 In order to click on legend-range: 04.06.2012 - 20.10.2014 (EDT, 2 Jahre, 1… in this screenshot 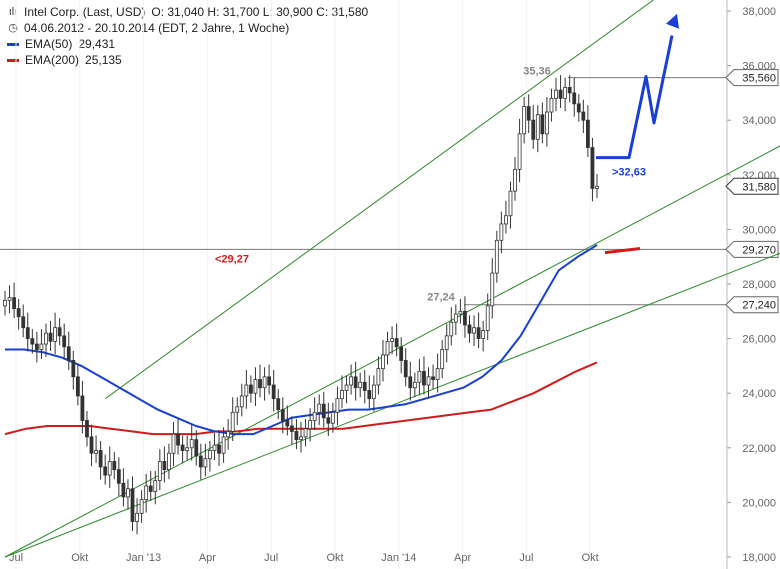, I will do `click(157, 28)`.